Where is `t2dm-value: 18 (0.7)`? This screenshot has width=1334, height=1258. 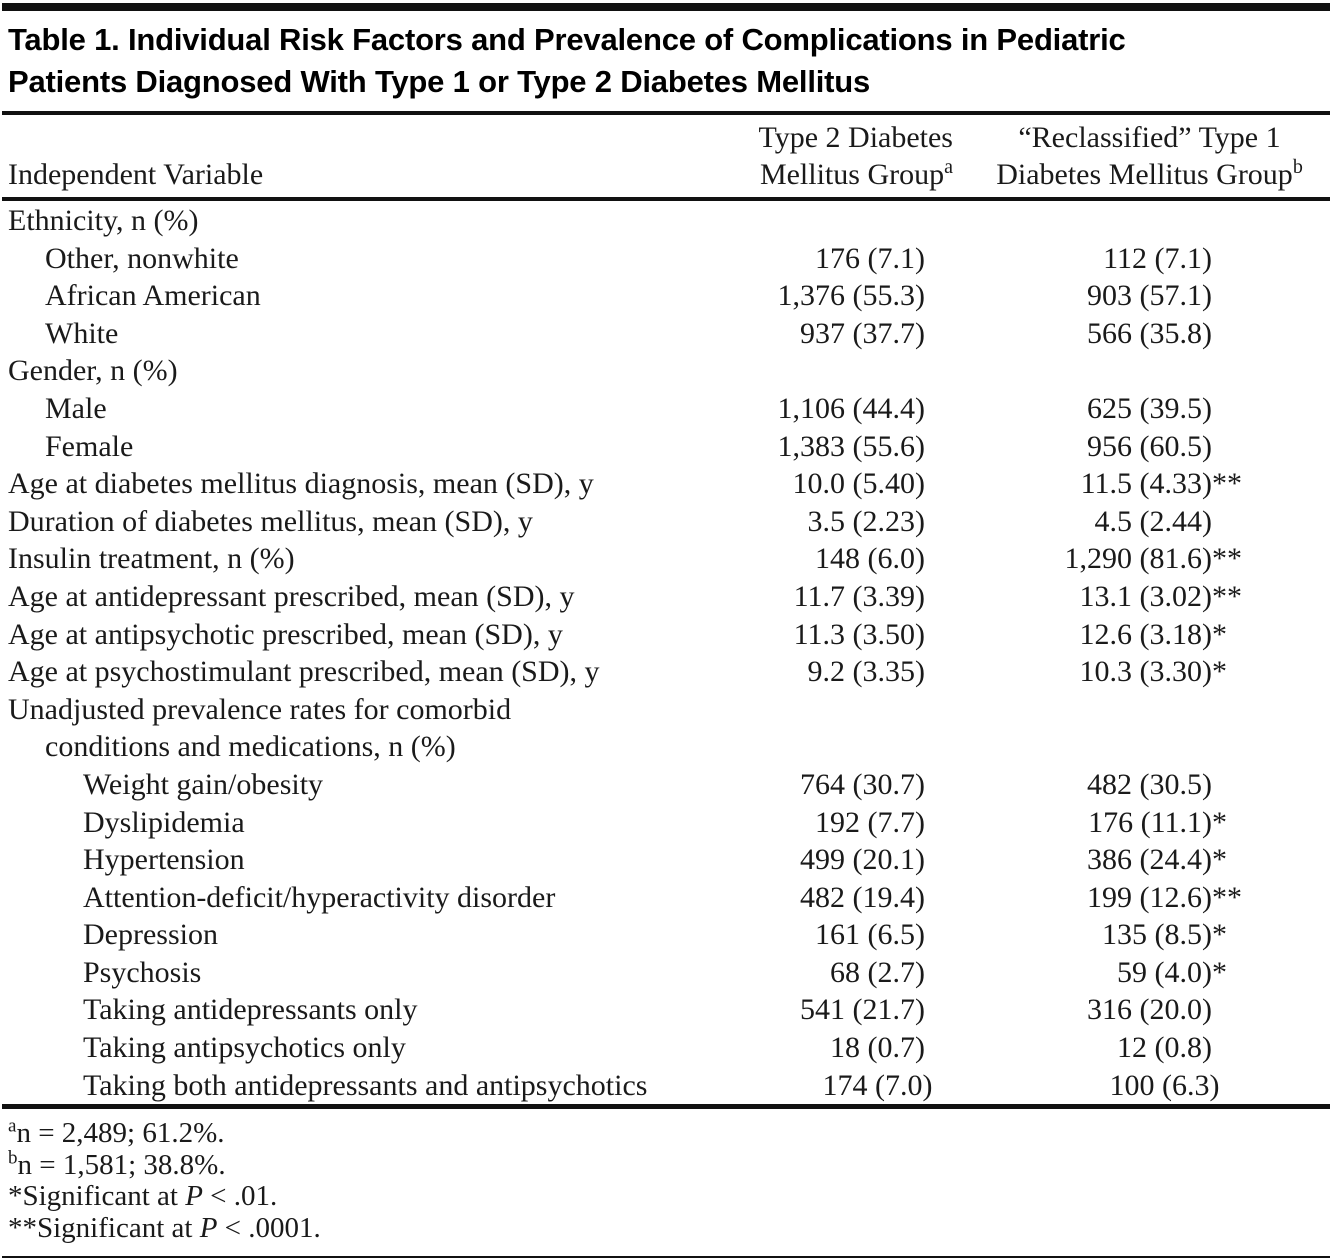 t2dm-value: 18 (0.7) is located at coordinates (877, 1048).